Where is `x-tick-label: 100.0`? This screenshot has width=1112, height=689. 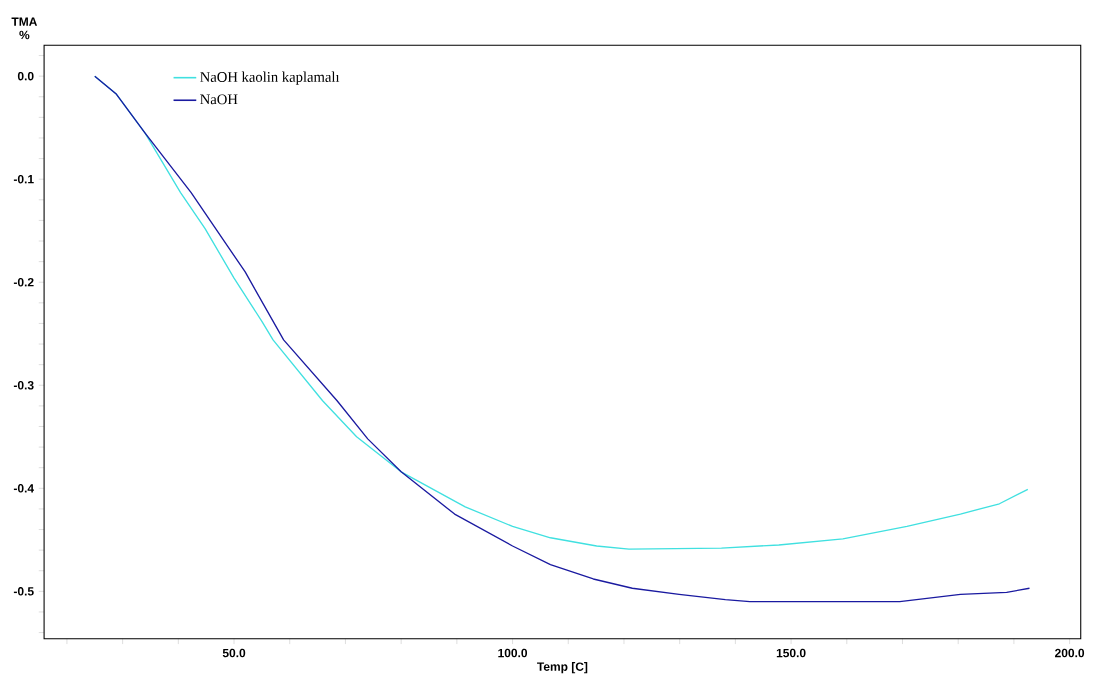 x-tick-label: 100.0 is located at coordinates (513, 653).